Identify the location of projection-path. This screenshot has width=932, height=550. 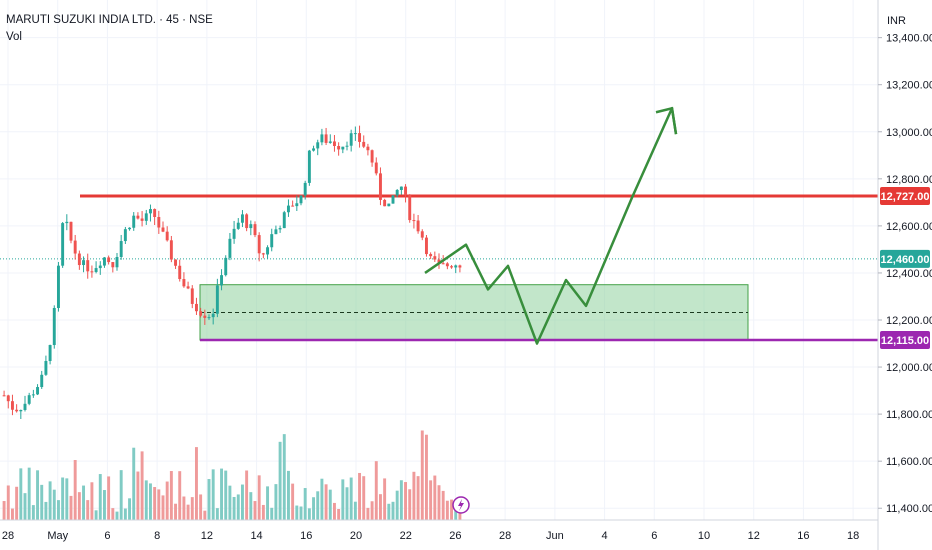
(551, 225).